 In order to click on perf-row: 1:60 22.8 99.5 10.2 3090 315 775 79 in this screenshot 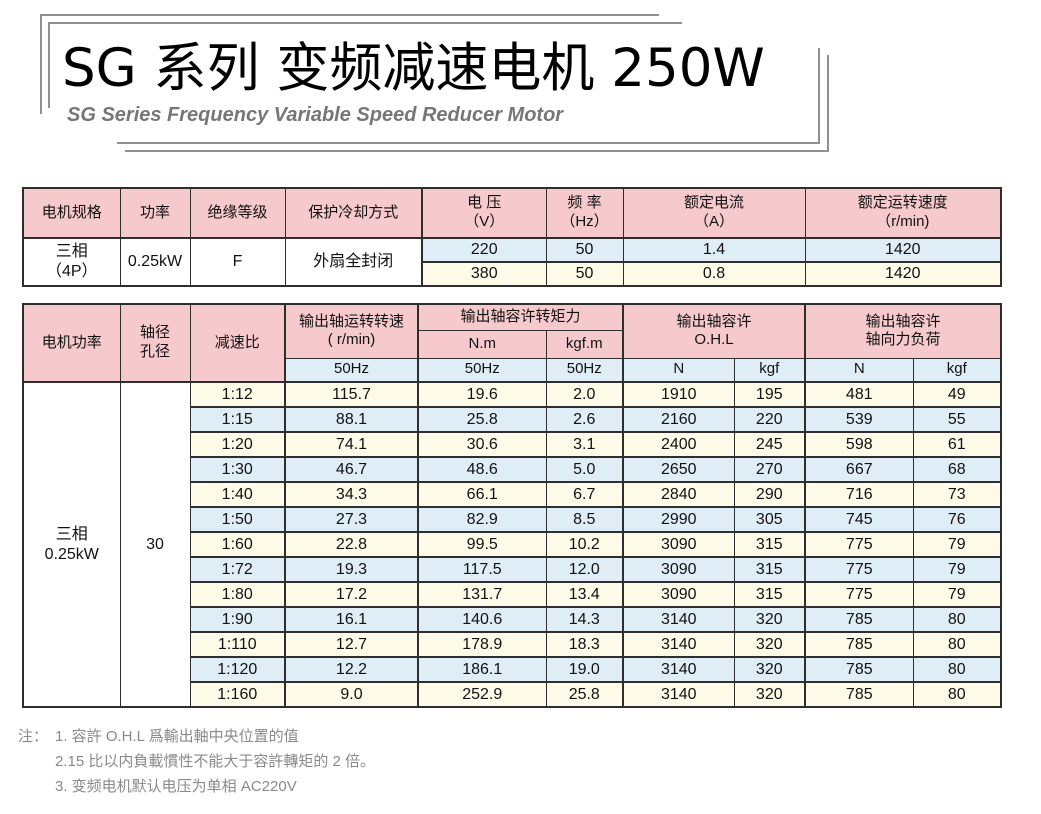, I will do `click(512, 544)`.